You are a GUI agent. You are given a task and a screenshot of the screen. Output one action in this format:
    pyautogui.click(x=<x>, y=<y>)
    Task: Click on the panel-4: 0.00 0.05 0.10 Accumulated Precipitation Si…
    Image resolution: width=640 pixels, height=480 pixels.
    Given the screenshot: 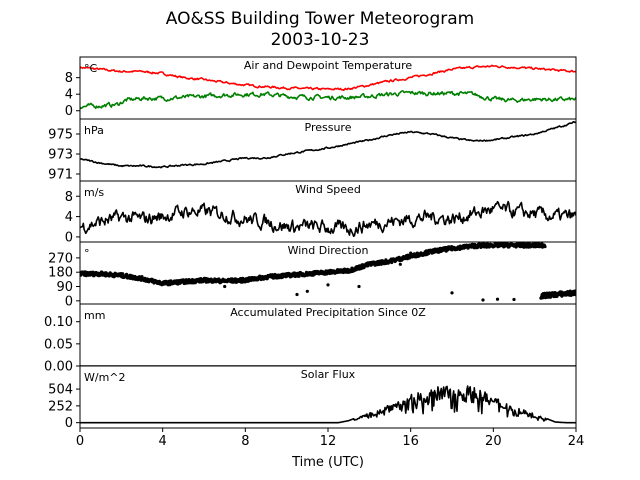 What is the action you would take?
    pyautogui.click(x=310, y=339)
    